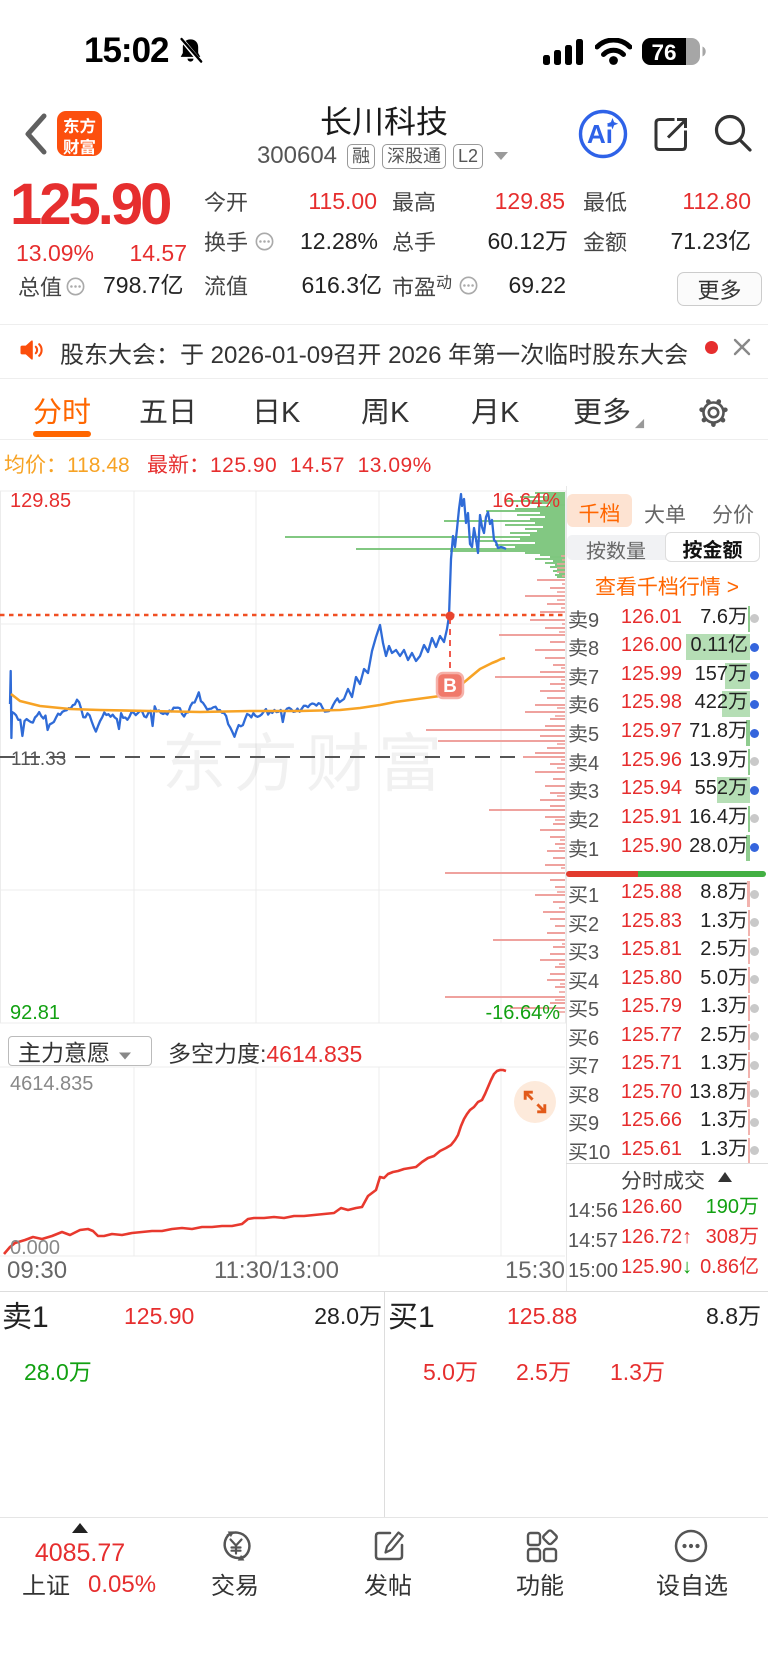 The height and width of the screenshot is (1665, 768). I want to click on svg-text: 东方财富, so click(306, 764).